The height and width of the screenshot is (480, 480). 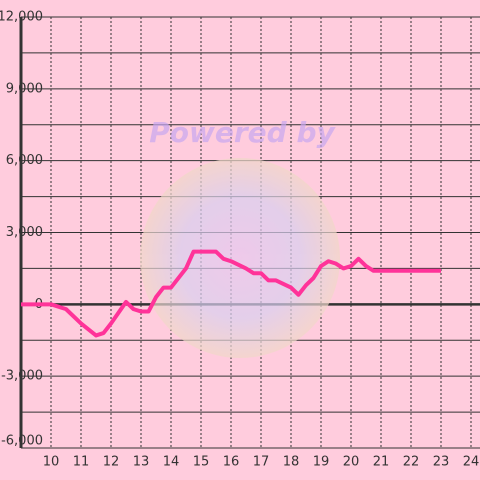 What do you see at coordinates (261, 462) in the screenshot?
I see `x-tick-label: 17` at bounding box center [261, 462].